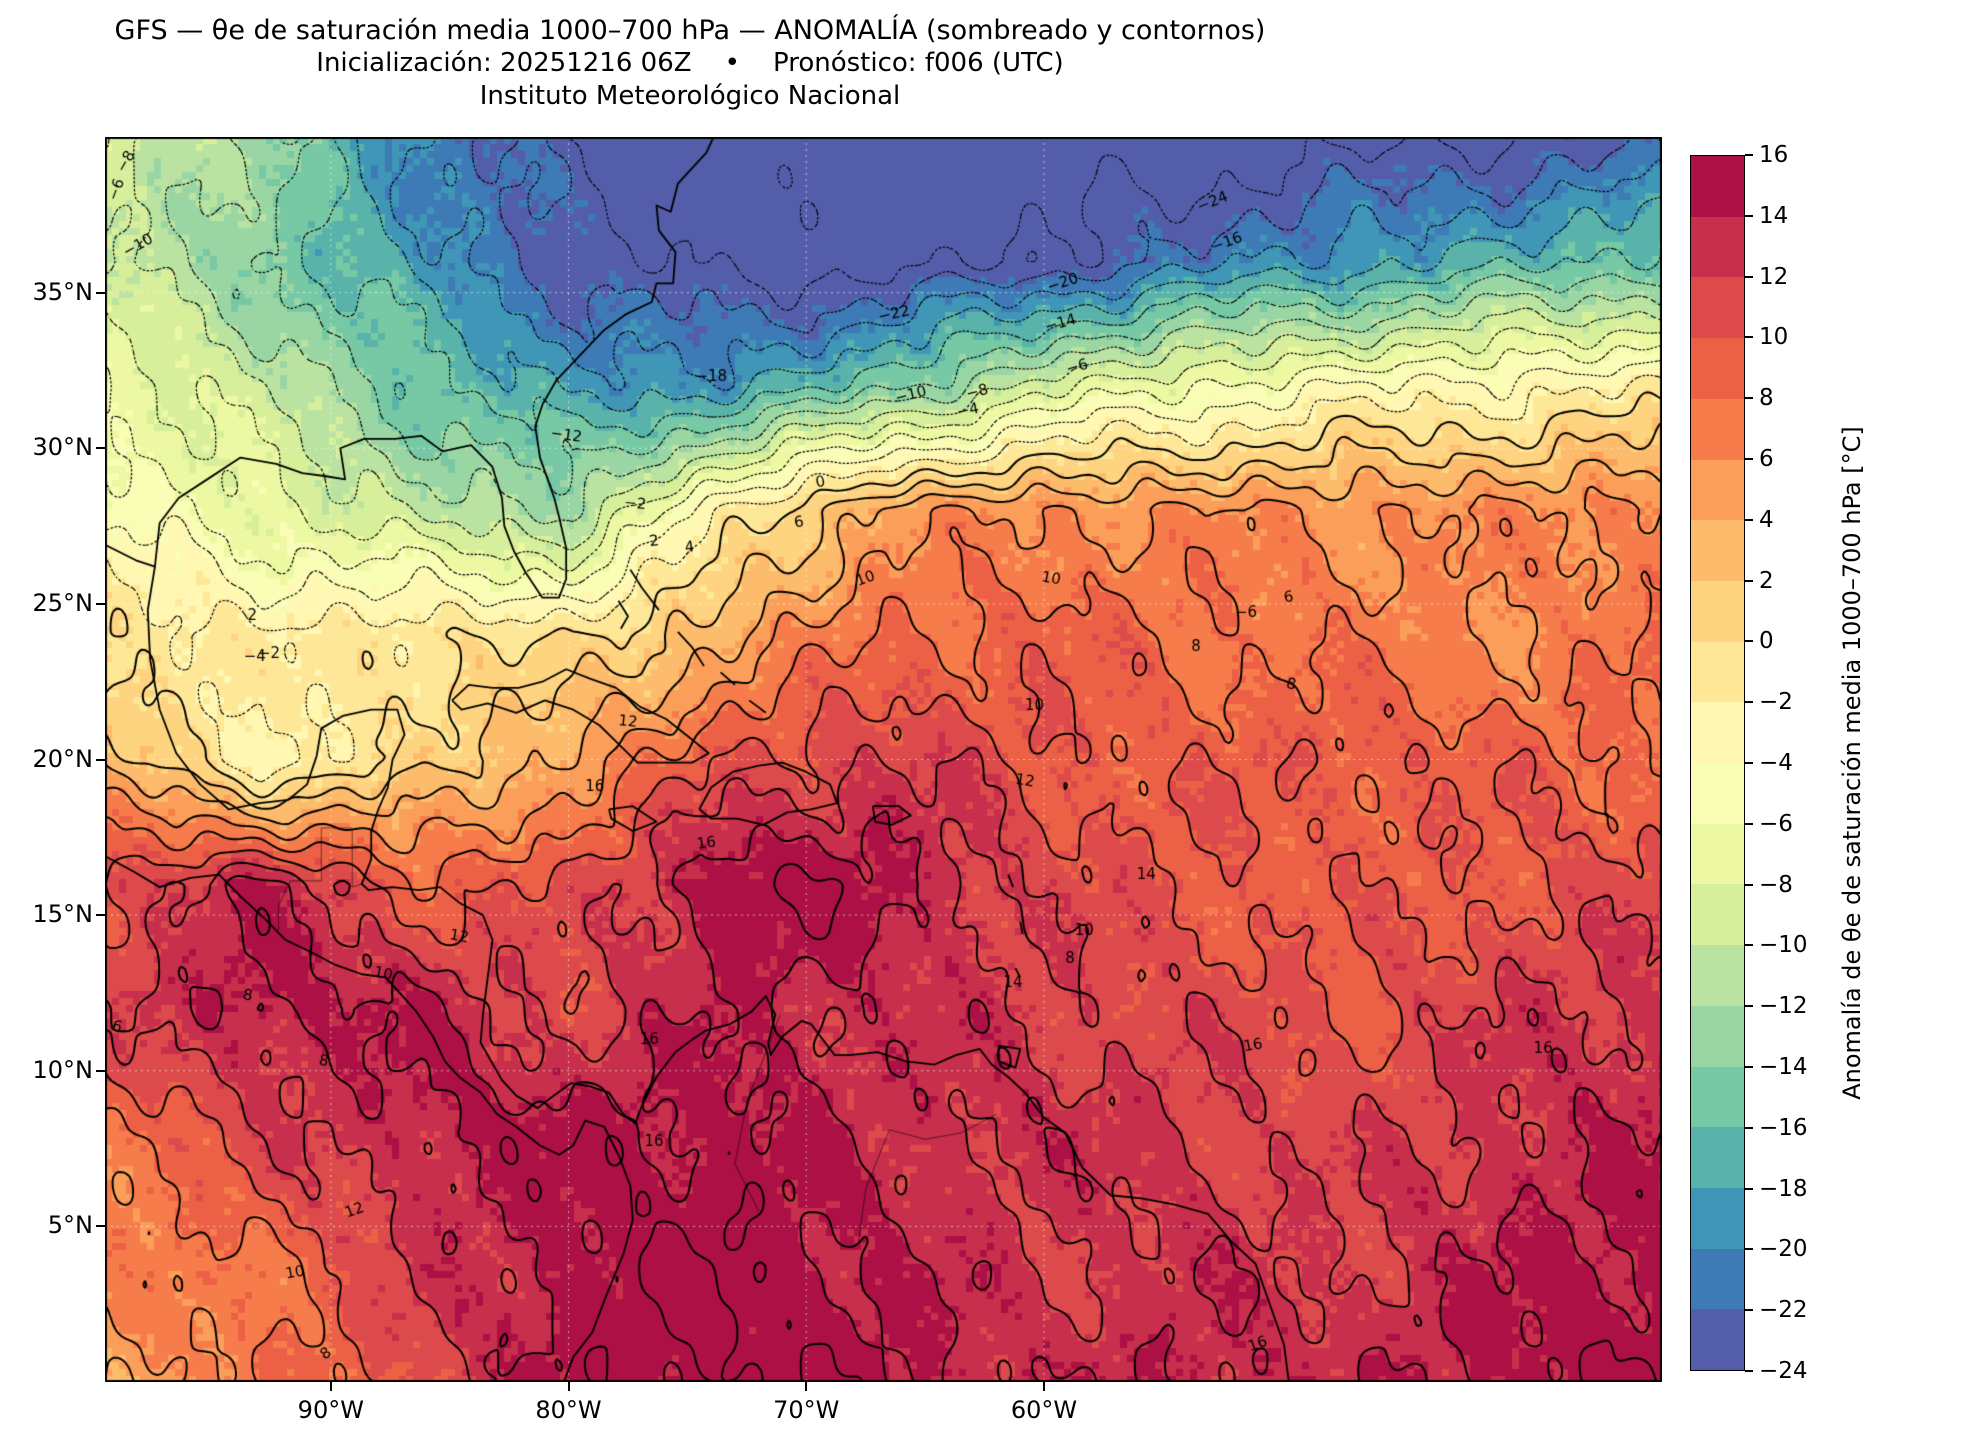  Describe the element at coordinates (1766, 580) in the screenshot. I see `colorbar-tick-label: 2` at that location.